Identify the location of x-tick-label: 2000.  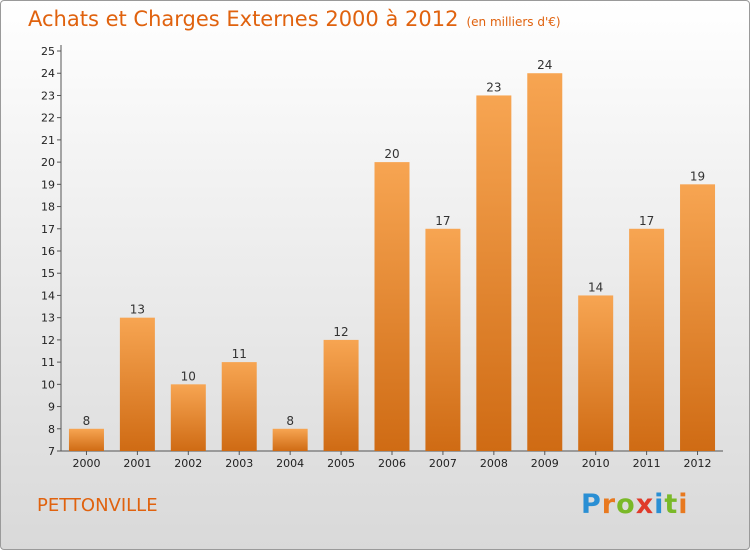
(86, 463).